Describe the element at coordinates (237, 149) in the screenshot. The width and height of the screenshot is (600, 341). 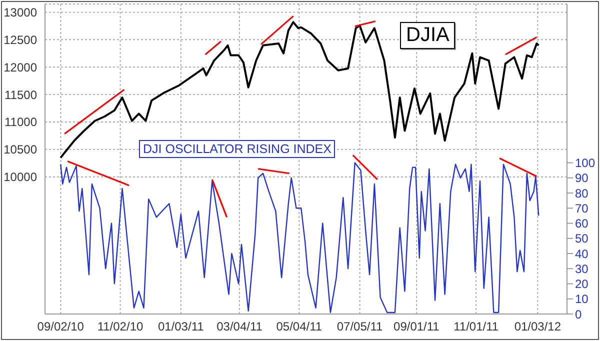
I see `series-label: DJI OSCILLATOR RISING INDEX` at that location.